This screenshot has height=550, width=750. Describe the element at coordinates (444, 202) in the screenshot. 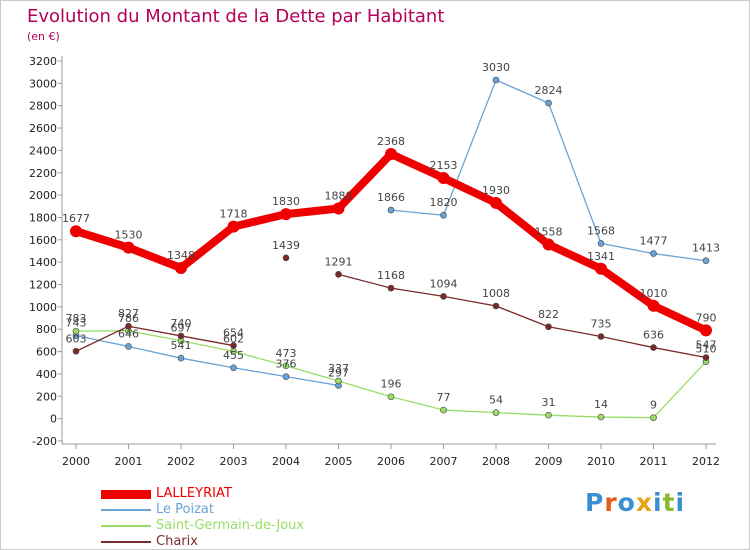

I see `data-label: 1820` at that location.